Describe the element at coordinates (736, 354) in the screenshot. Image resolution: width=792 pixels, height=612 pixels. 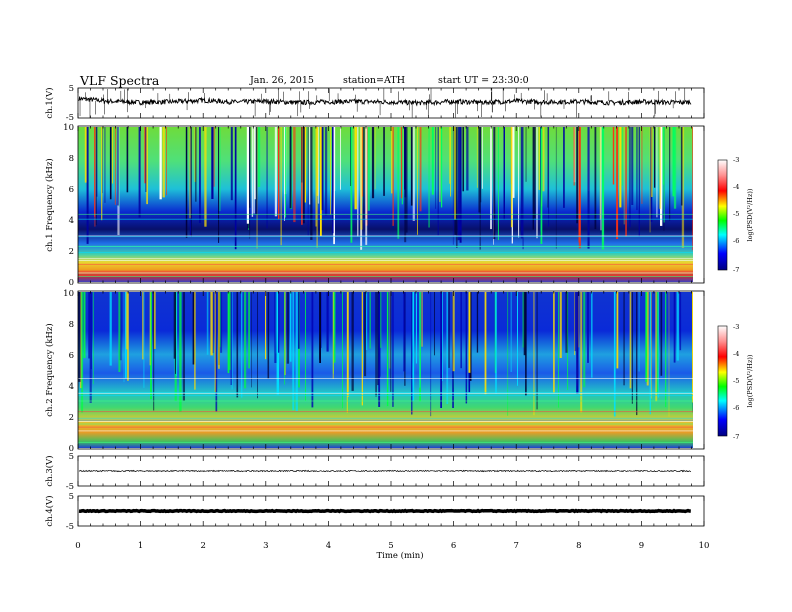
I see `ch2-colorbar-tick-m4: -4` at that location.